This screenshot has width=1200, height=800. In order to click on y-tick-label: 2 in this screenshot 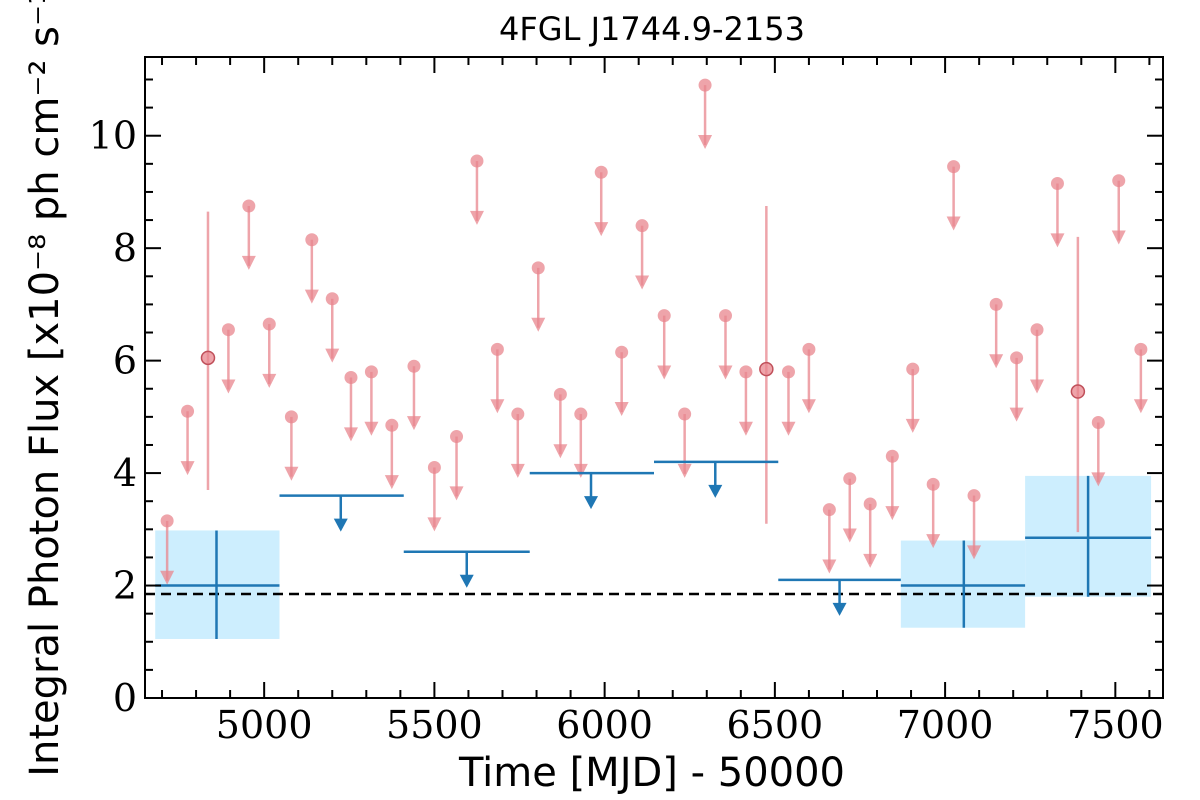, I will do `click(125, 586)`.